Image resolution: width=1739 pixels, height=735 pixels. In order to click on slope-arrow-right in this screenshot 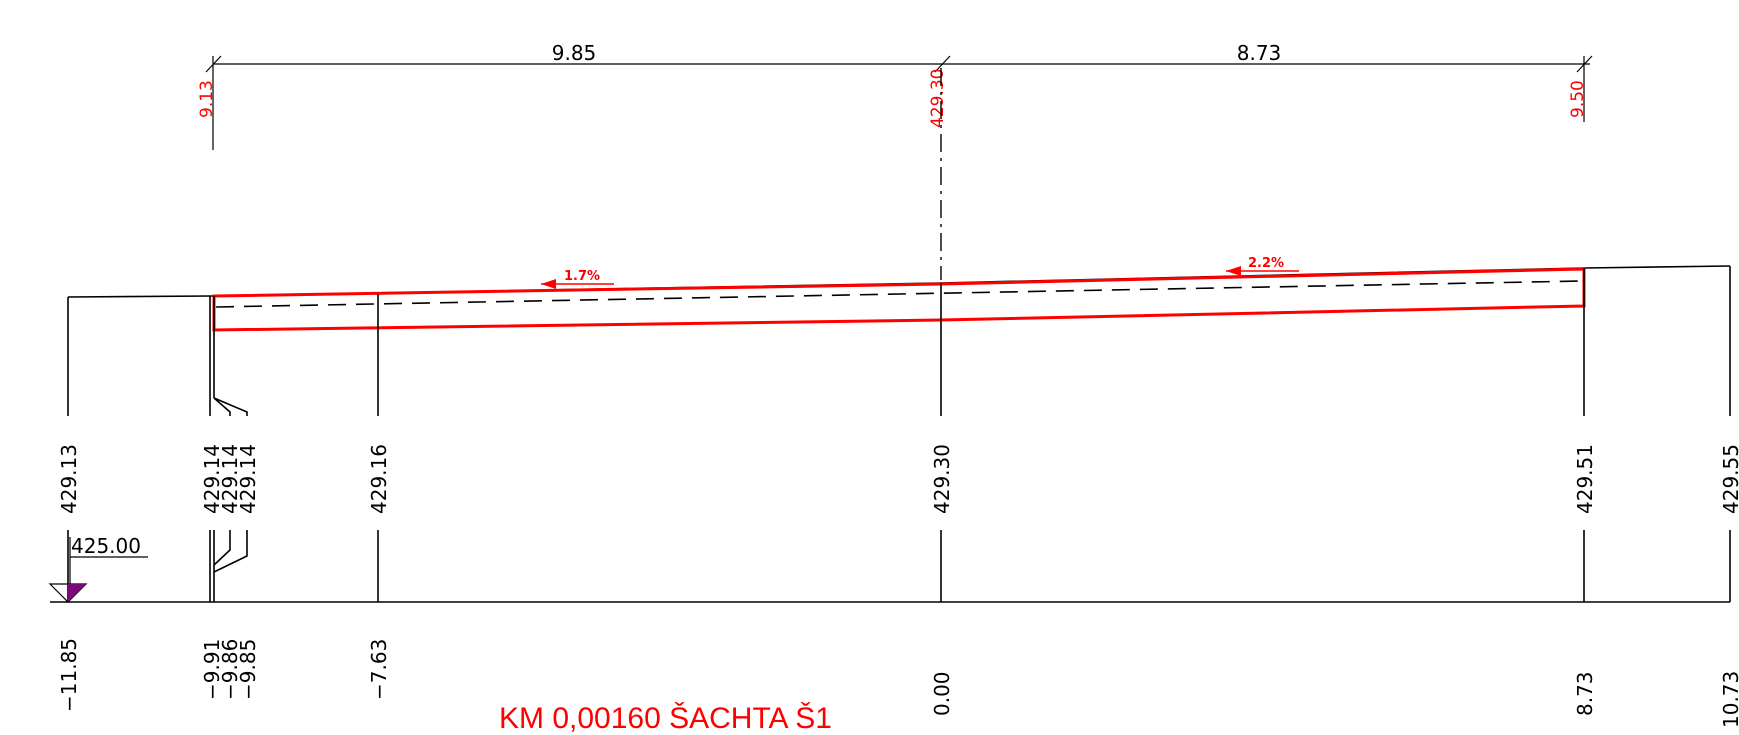, I will do `click(1262, 271)`.